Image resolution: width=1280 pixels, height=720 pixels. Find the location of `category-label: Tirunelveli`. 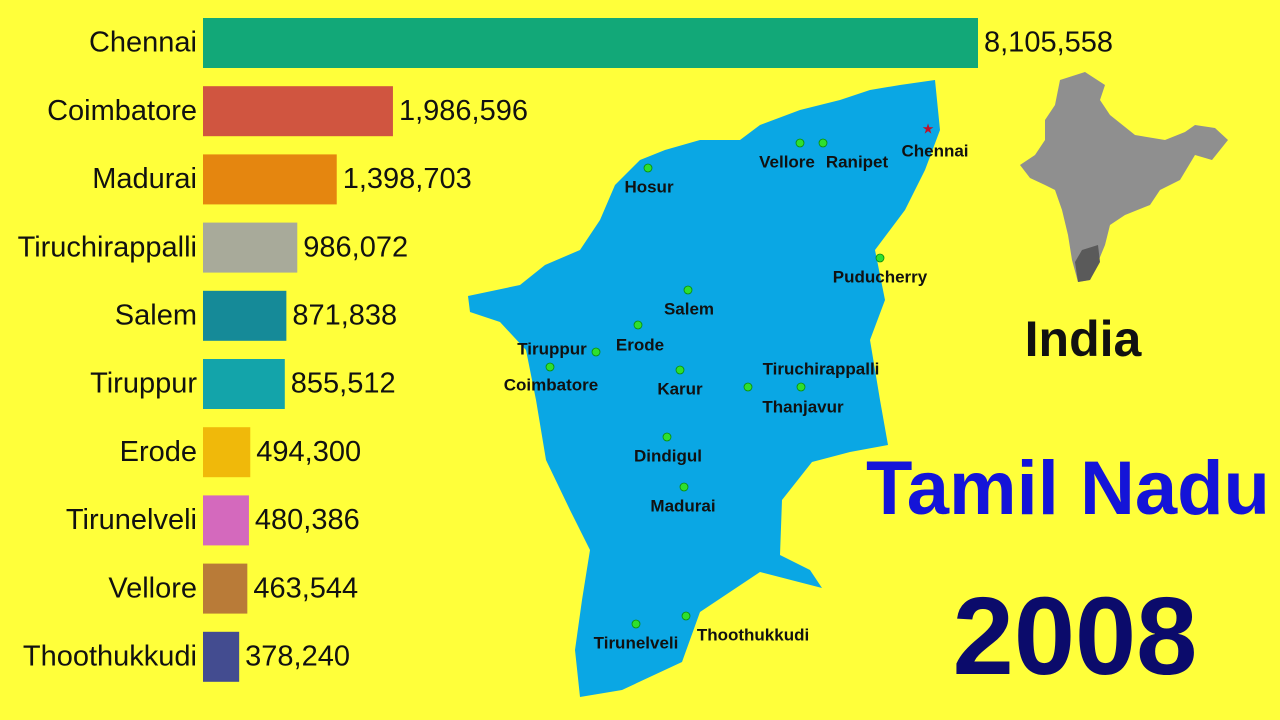

category-label: Tirunelveli is located at coordinates (131, 520).